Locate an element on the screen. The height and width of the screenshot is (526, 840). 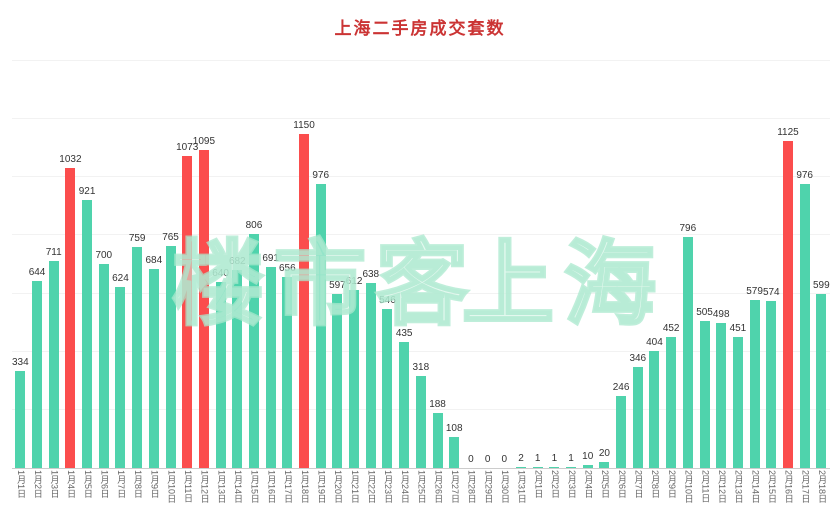
bar-slot: 691 is located at coordinates (270, 361).